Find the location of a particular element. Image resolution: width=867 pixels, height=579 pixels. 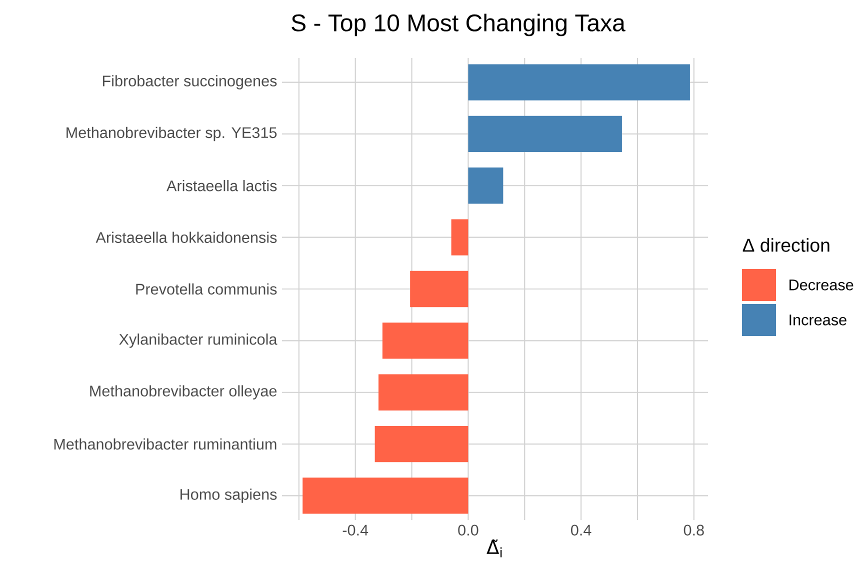

y-tick-label: Methanobrevibacter olleyae is located at coordinates (183, 392).